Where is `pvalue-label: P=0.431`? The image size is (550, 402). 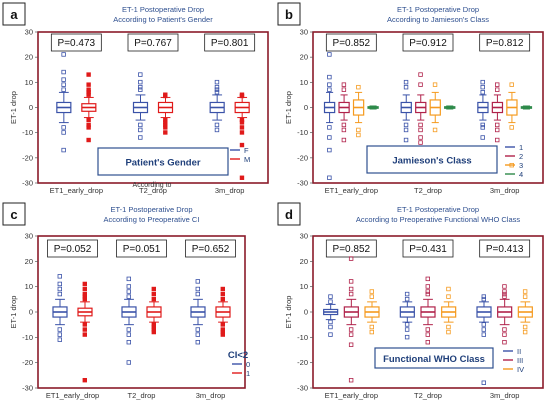 pvalue-label: P=0.431 is located at coordinates (428, 249).